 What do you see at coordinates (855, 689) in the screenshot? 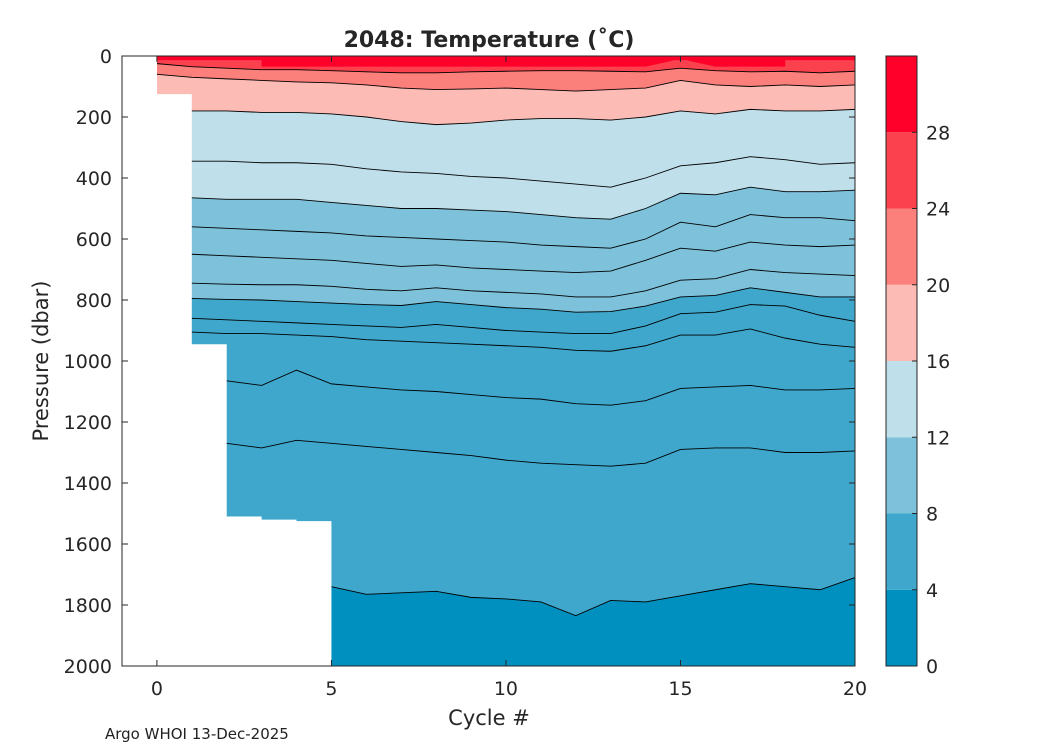
I see `x-tick-label-4: 20` at bounding box center [855, 689].